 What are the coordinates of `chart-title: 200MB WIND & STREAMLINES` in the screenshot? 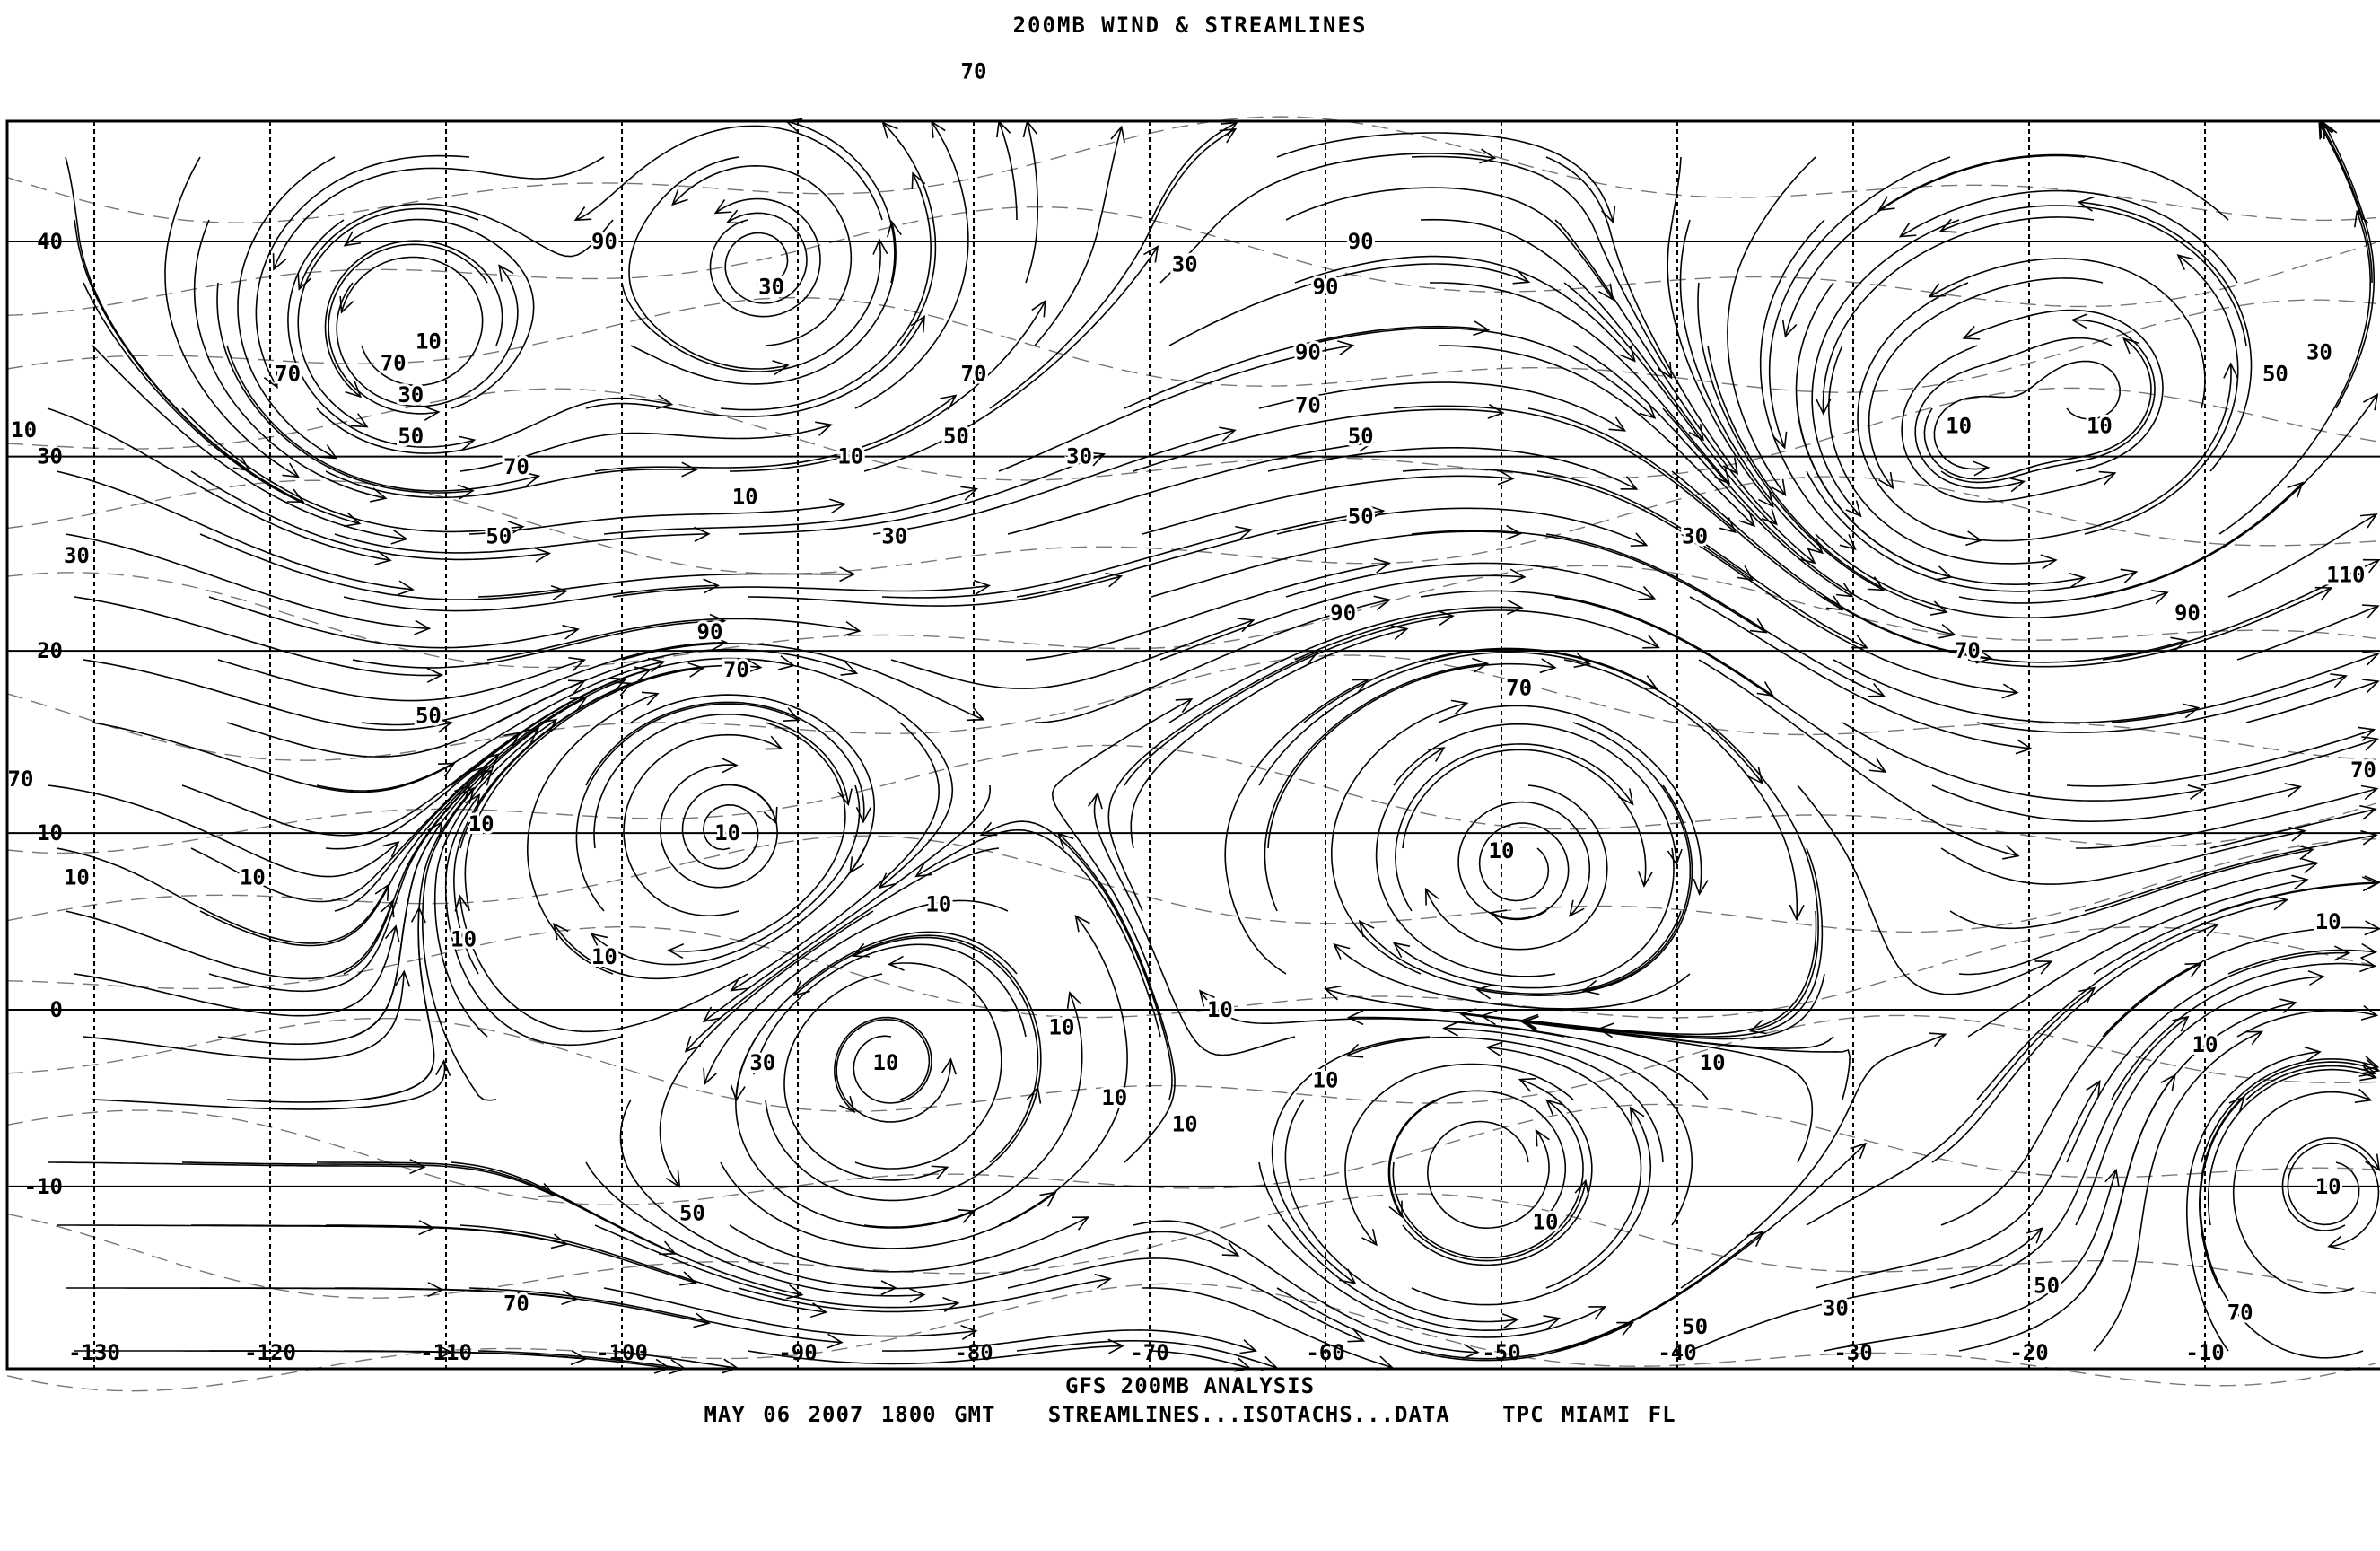 It's located at (1190, 25).